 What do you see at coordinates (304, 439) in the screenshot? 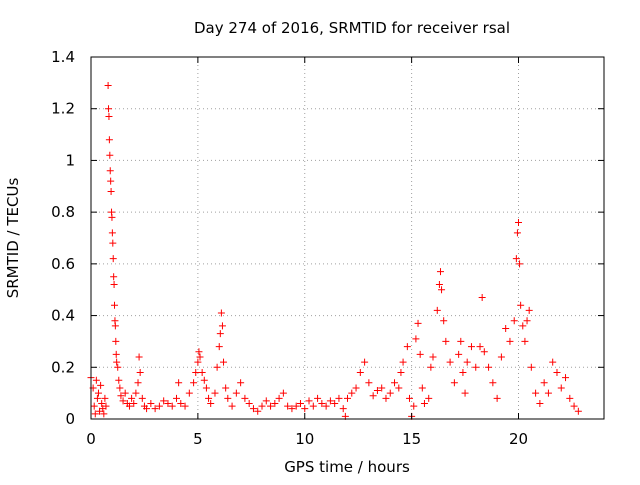
I see `x-tick-label: 10` at bounding box center [304, 439].